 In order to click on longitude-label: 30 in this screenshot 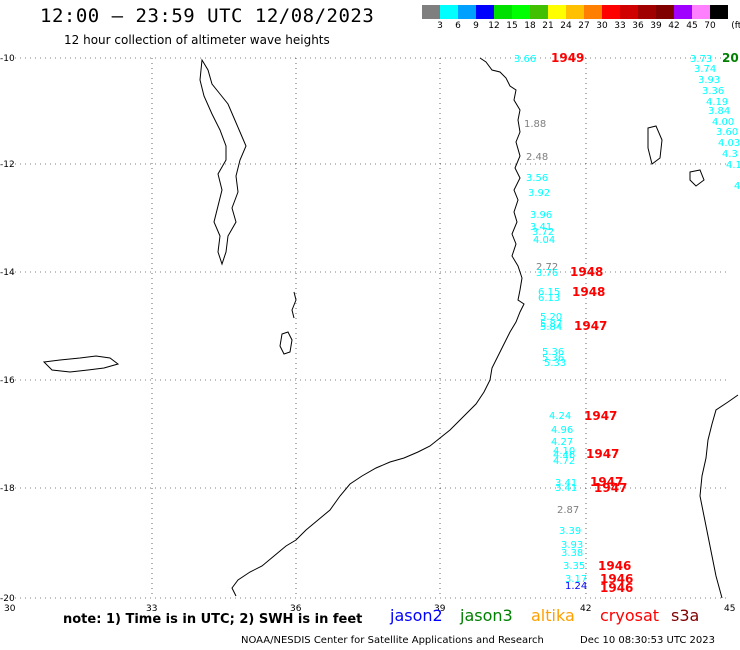, I will do `click(10, 609)`.